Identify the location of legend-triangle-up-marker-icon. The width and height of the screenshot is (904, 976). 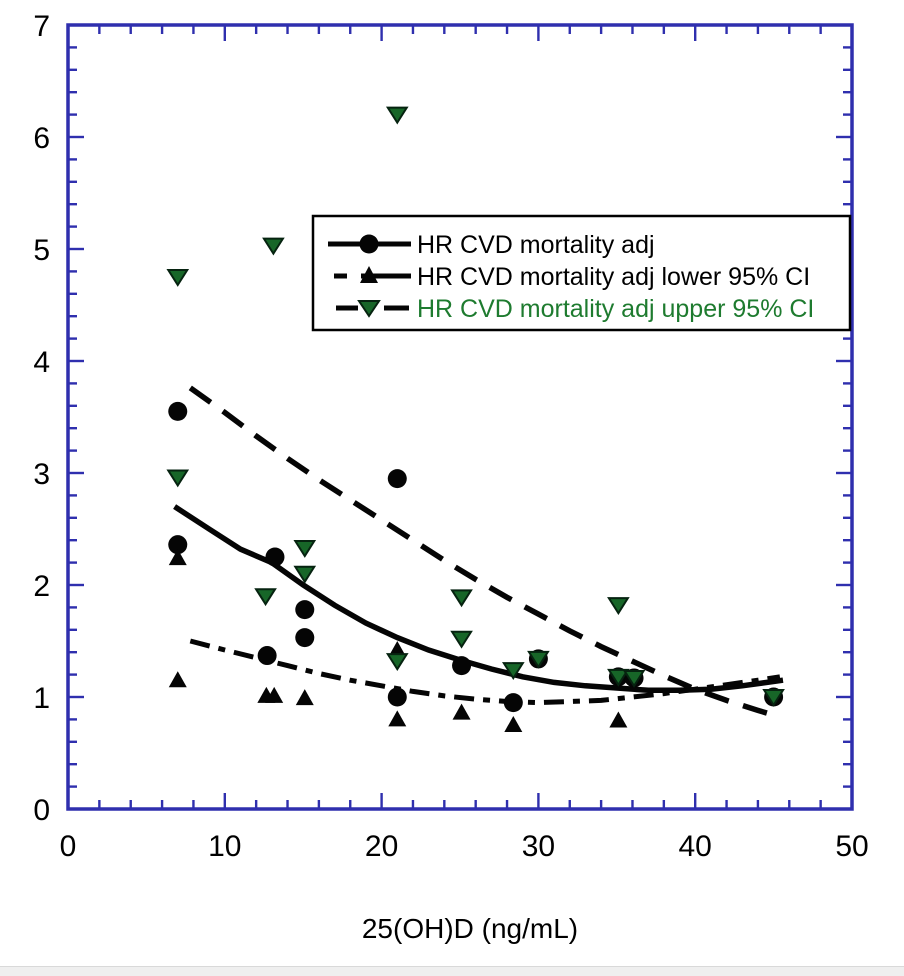
(369, 274).